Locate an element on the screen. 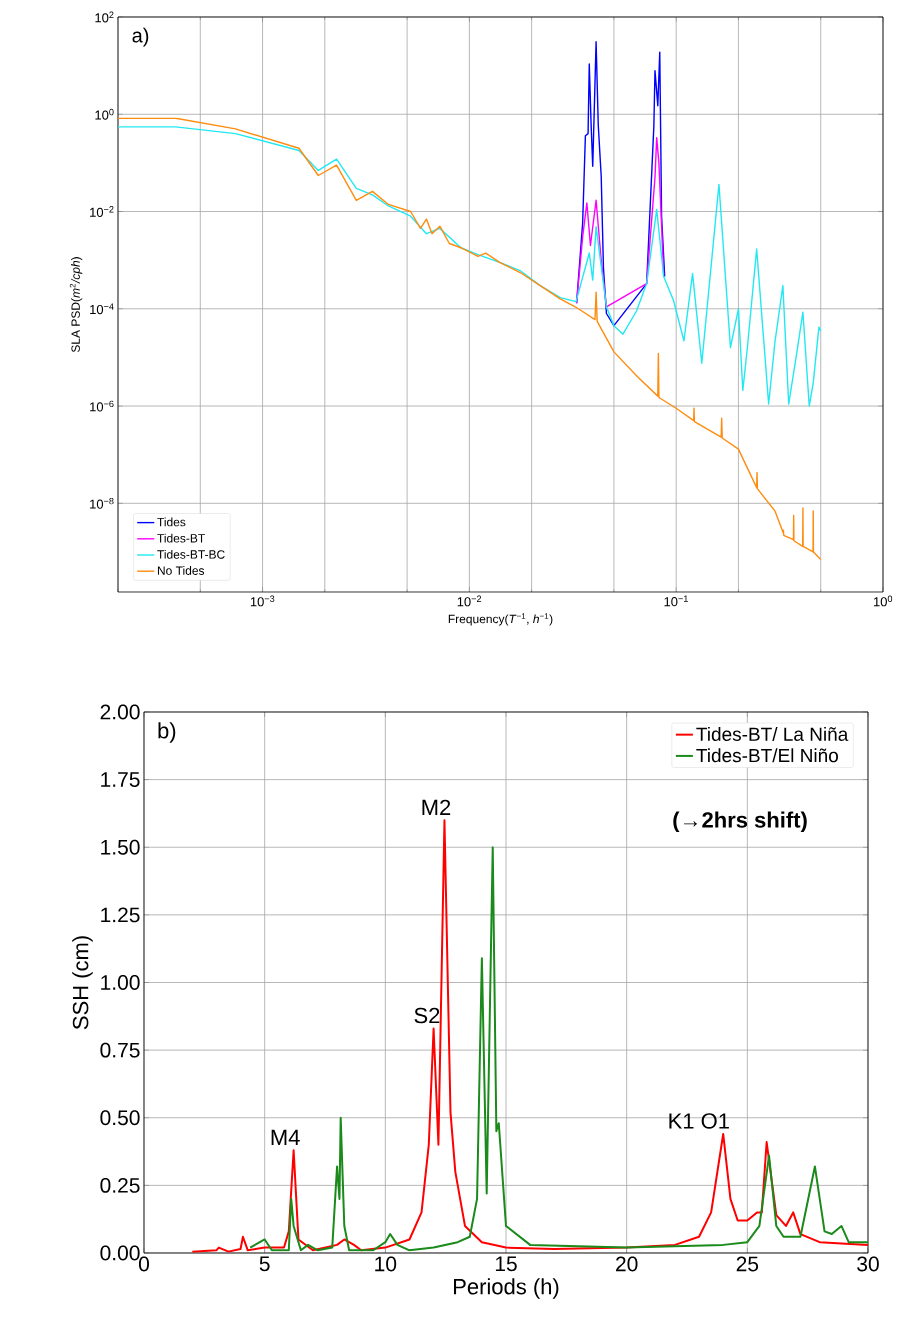 This screenshot has height=1334, width=901. x-tick-label: 10 is located at coordinates (386, 1264).